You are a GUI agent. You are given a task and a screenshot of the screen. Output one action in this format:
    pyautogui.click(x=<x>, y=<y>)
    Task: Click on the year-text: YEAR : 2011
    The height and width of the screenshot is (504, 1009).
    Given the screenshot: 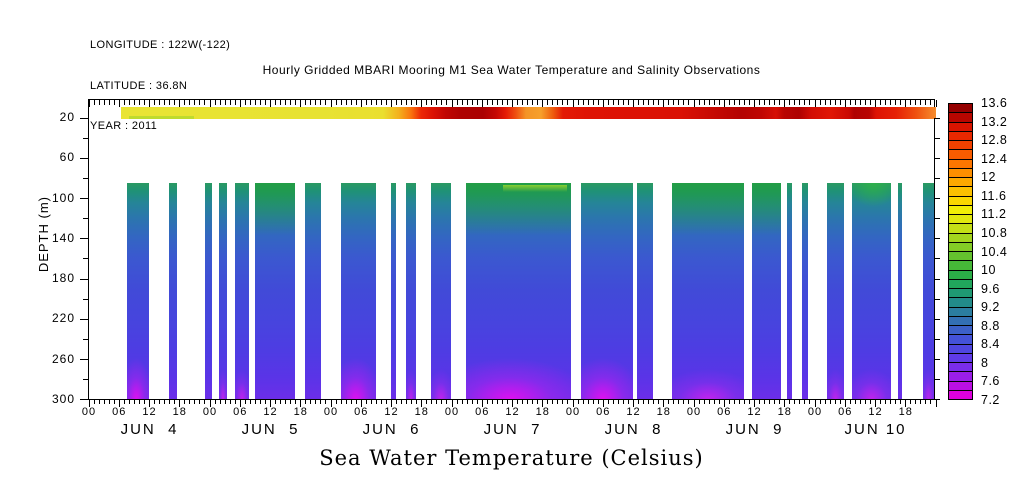 What is the action you would take?
    pyautogui.click(x=124, y=126)
    